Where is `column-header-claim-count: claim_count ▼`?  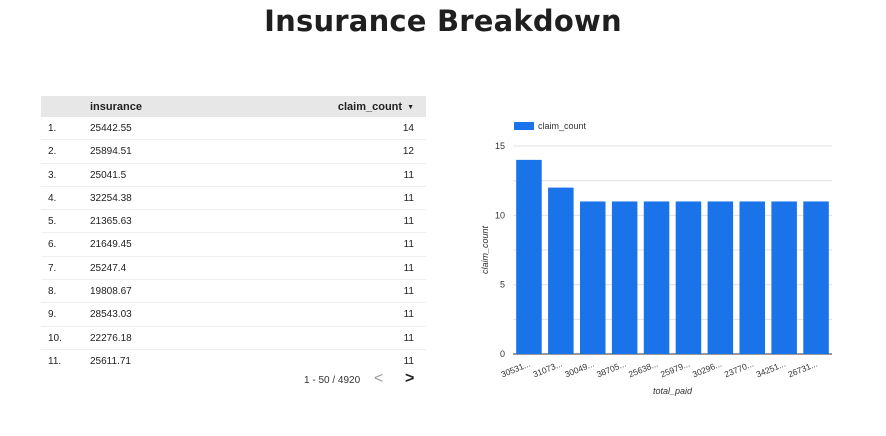 column-header-claim-count: claim_count ▼ is located at coordinates (376, 107).